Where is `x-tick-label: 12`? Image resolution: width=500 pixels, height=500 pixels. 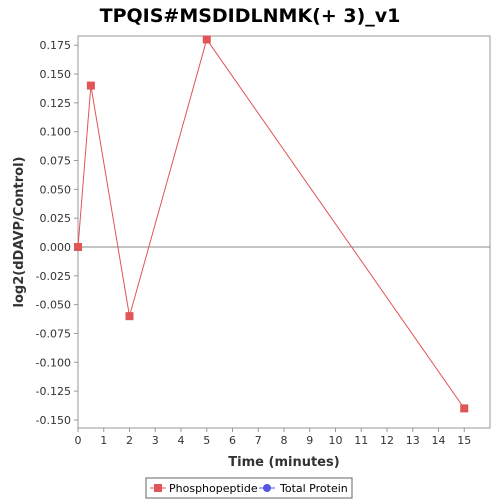
x-tick-label: 12 is located at coordinates (387, 440).